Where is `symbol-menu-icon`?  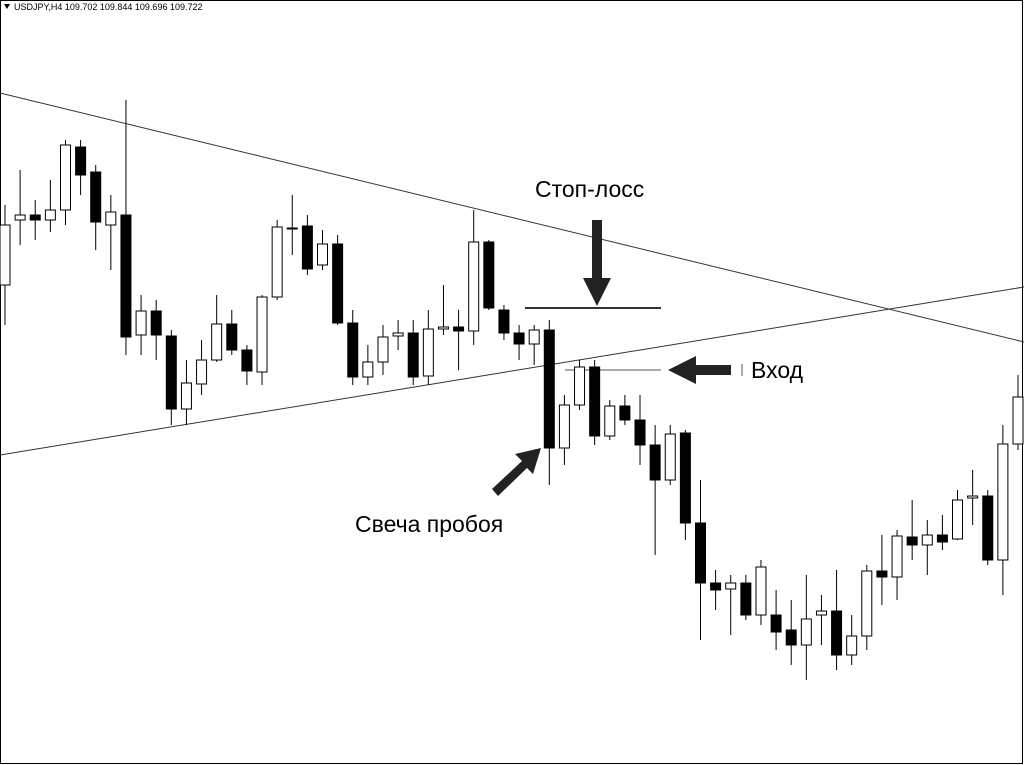
symbol-menu-icon is located at coordinates (7, 6).